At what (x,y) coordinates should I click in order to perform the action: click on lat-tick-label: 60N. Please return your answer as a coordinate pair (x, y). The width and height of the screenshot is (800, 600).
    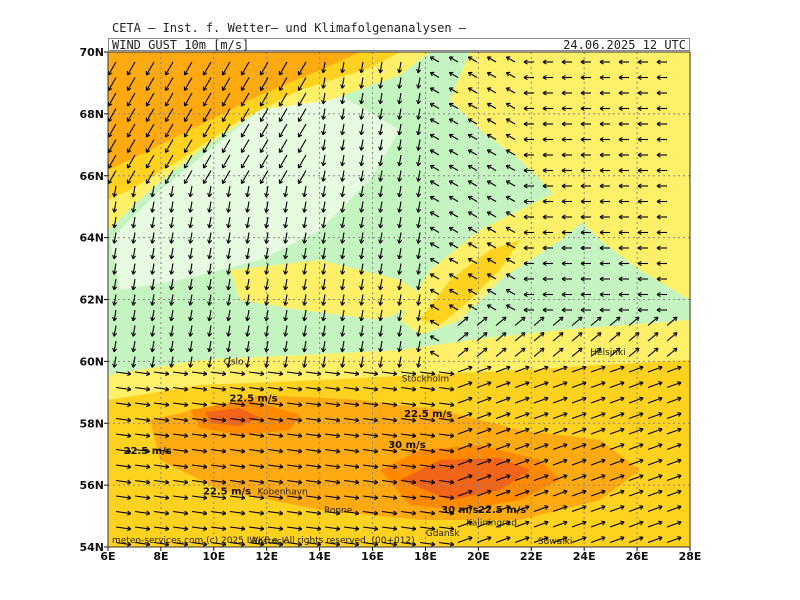
    Looking at the image, I should click on (91, 361).